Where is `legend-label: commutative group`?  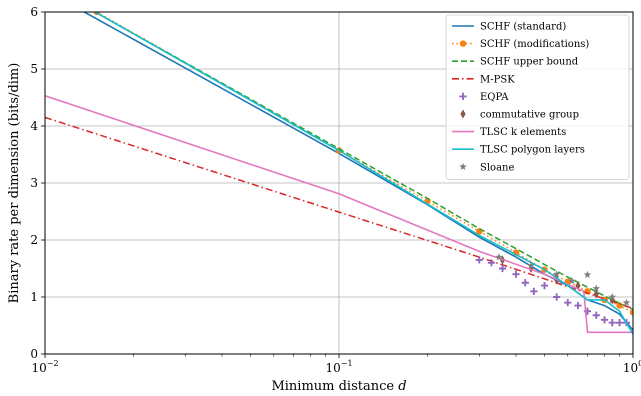 legend-label: commutative group is located at coordinates (529, 115).